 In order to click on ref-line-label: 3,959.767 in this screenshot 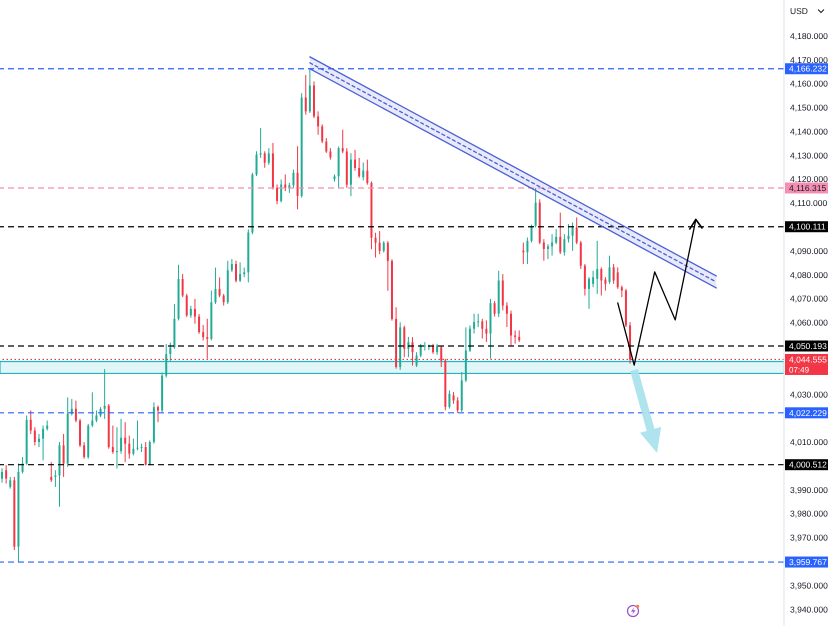, I will do `click(808, 562)`.